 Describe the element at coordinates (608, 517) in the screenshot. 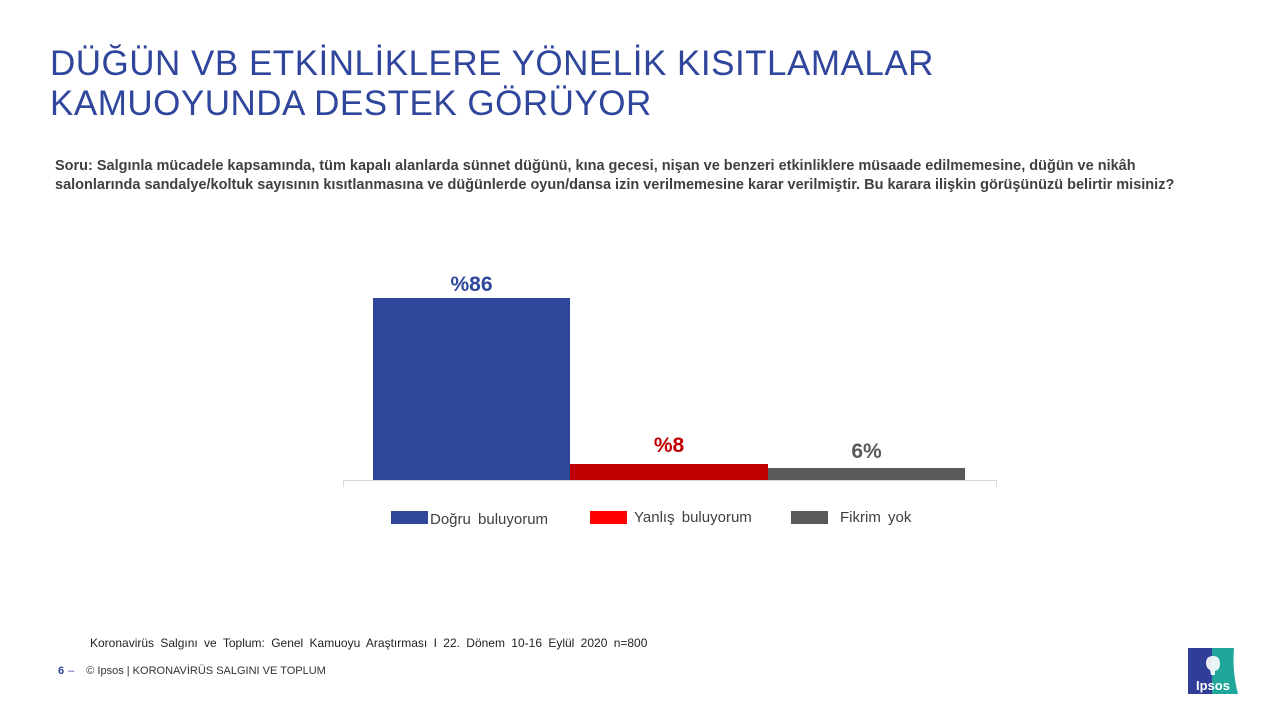

I see `legend-swatch-yanlis` at that location.